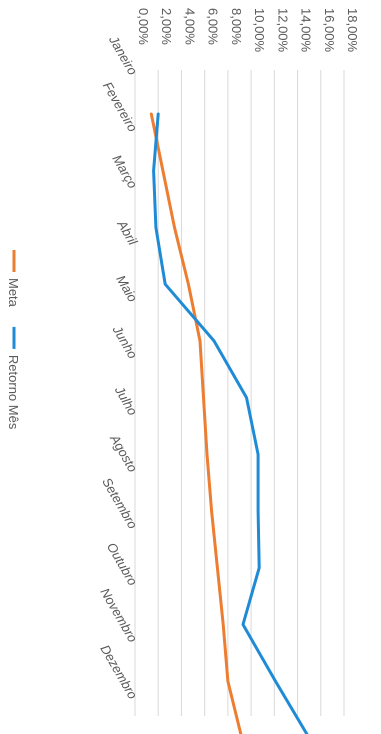 This screenshot has width=381, height=734. What do you see at coordinates (282, 30) in the screenshot?
I see `value-tick-label: 12,00%` at bounding box center [282, 30].